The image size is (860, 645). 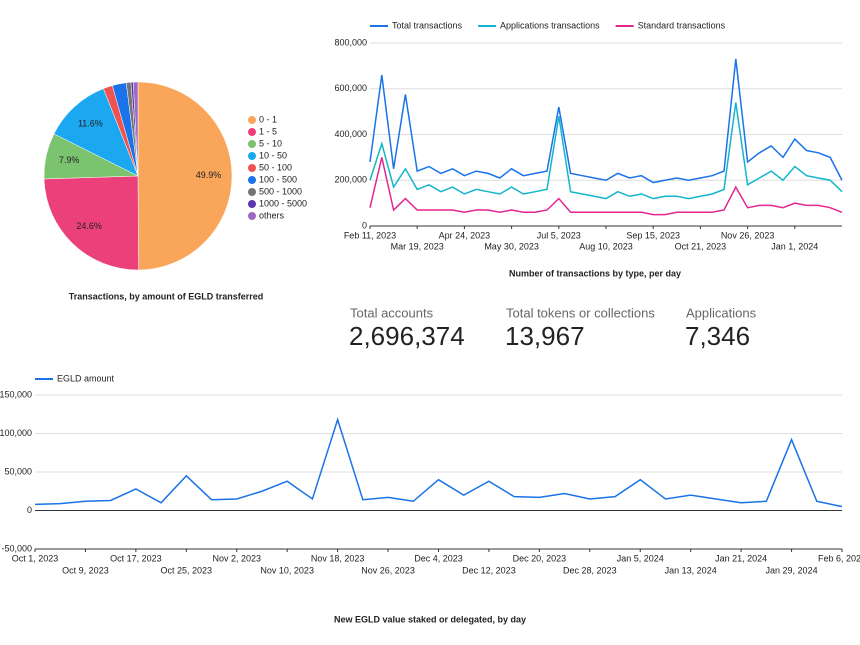 What do you see at coordinates (35, 558) in the screenshot?
I see `x-tick-label: Oct 1, 2023` at bounding box center [35, 558].